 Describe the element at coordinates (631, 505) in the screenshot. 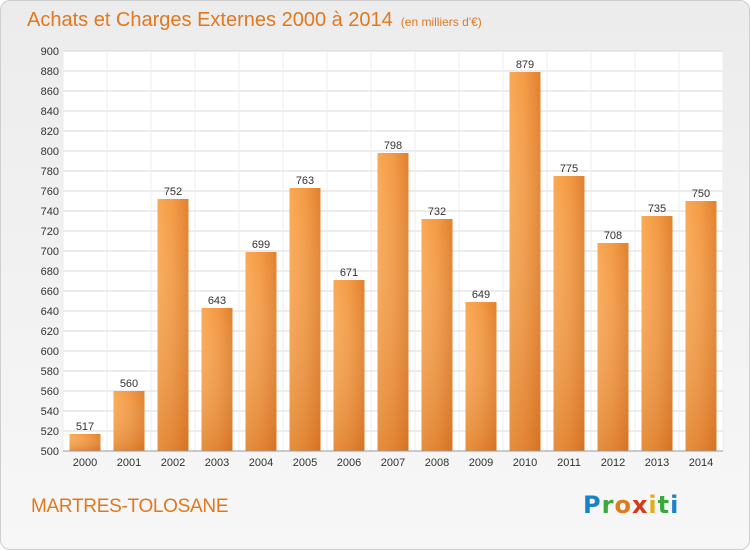

I see `proxiti-logo: Proxiti` at that location.